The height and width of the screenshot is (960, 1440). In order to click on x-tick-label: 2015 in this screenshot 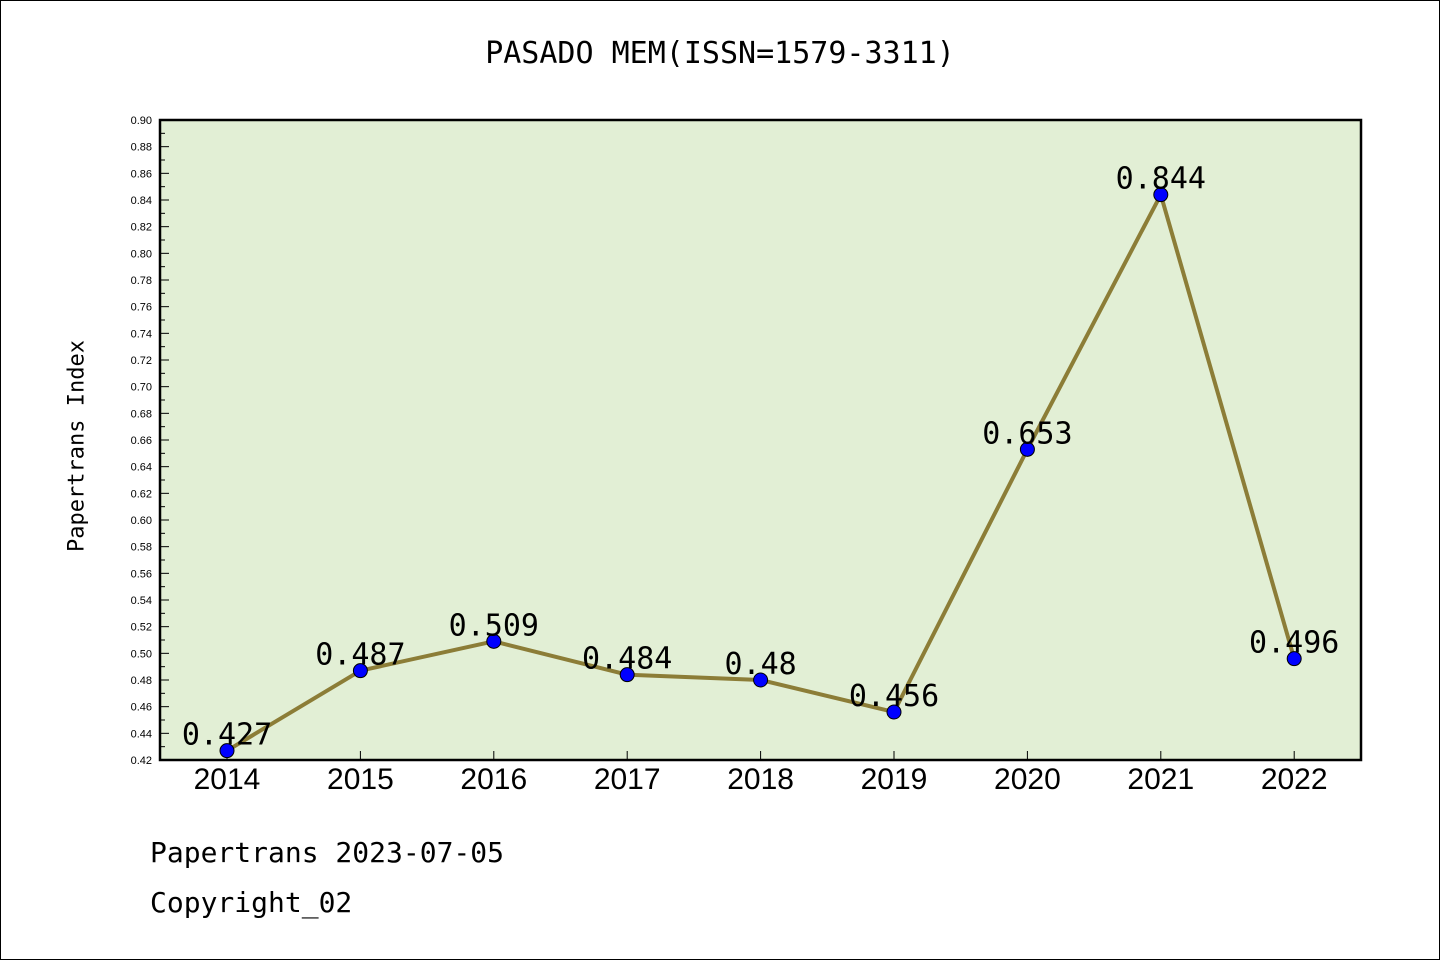, I will do `click(360, 779)`.